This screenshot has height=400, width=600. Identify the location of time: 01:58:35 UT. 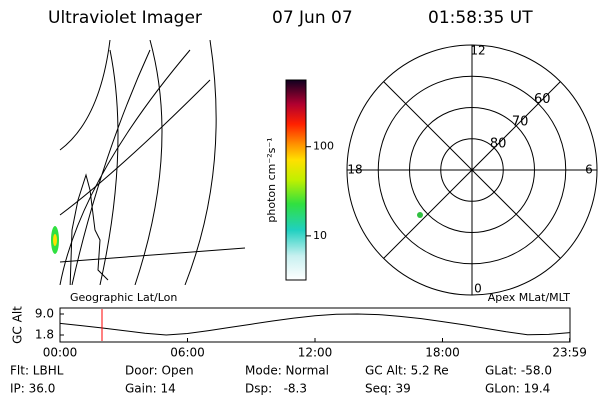
(480, 18).